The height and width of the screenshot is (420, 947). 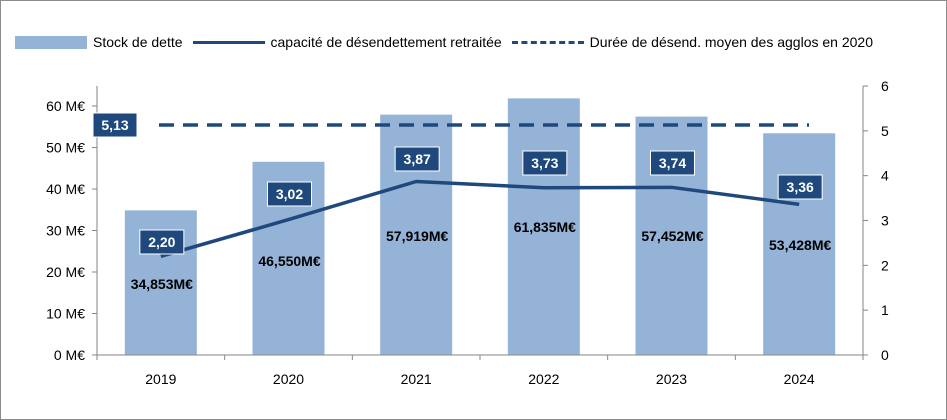 What do you see at coordinates (885, 221) in the screenshot?
I see `right-tick-label: 3` at bounding box center [885, 221].